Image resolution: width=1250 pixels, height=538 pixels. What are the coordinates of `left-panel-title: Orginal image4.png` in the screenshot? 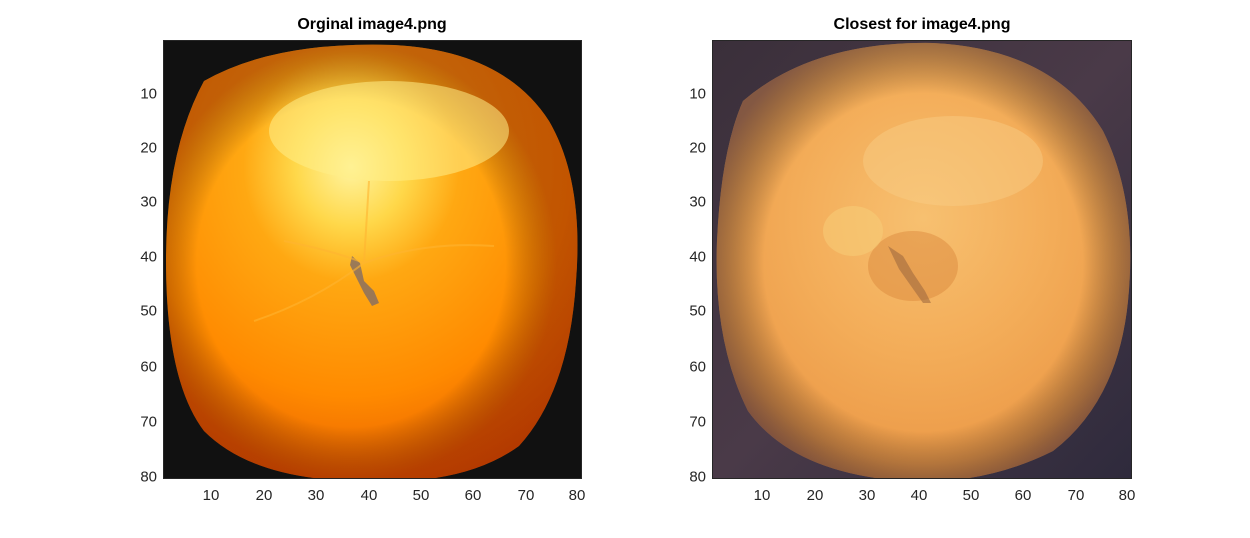 It's located at (372, 24).